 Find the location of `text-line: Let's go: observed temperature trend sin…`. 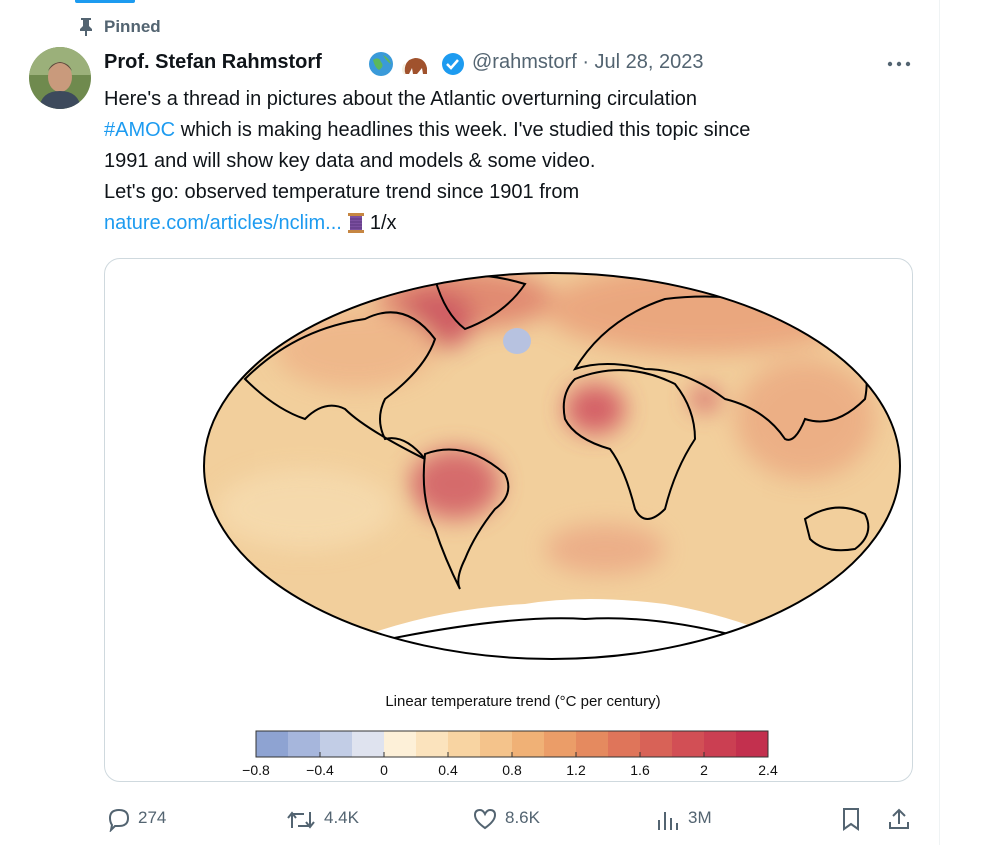

text-line: Let's go: observed temperature trend sin… is located at coordinates (341, 192).